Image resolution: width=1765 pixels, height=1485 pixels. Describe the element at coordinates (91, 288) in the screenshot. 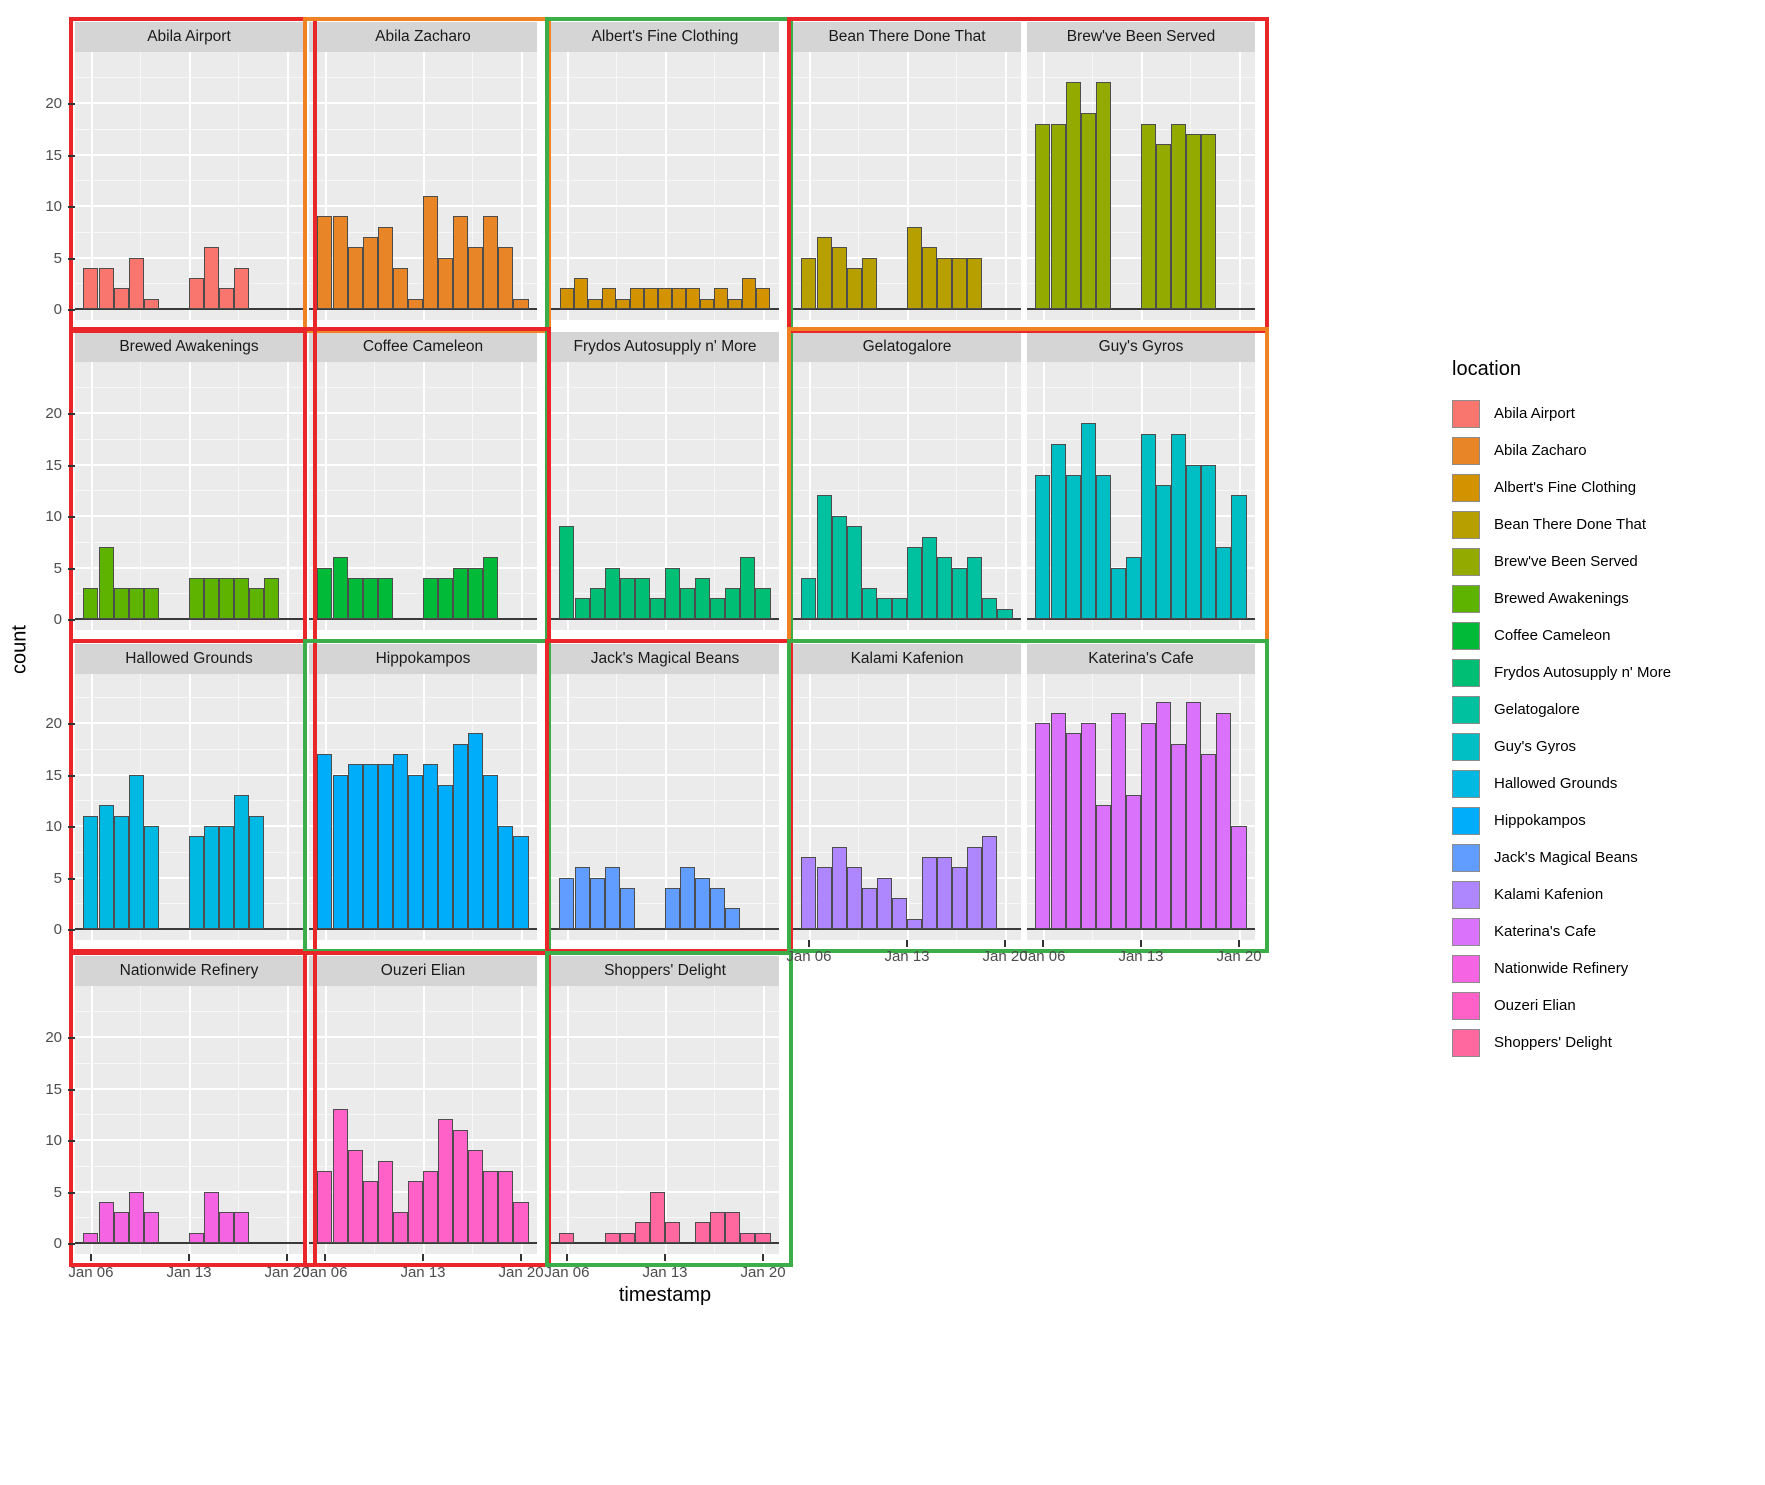

I see `bar-abila-airport-day0` at that location.